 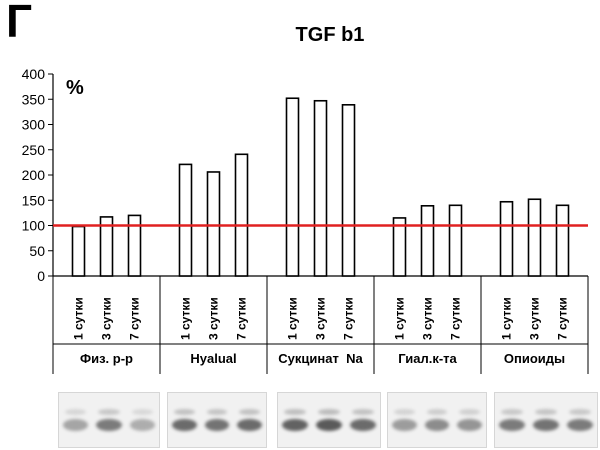 I want to click on group-label: Физ. р-р, so click(x=106, y=358).